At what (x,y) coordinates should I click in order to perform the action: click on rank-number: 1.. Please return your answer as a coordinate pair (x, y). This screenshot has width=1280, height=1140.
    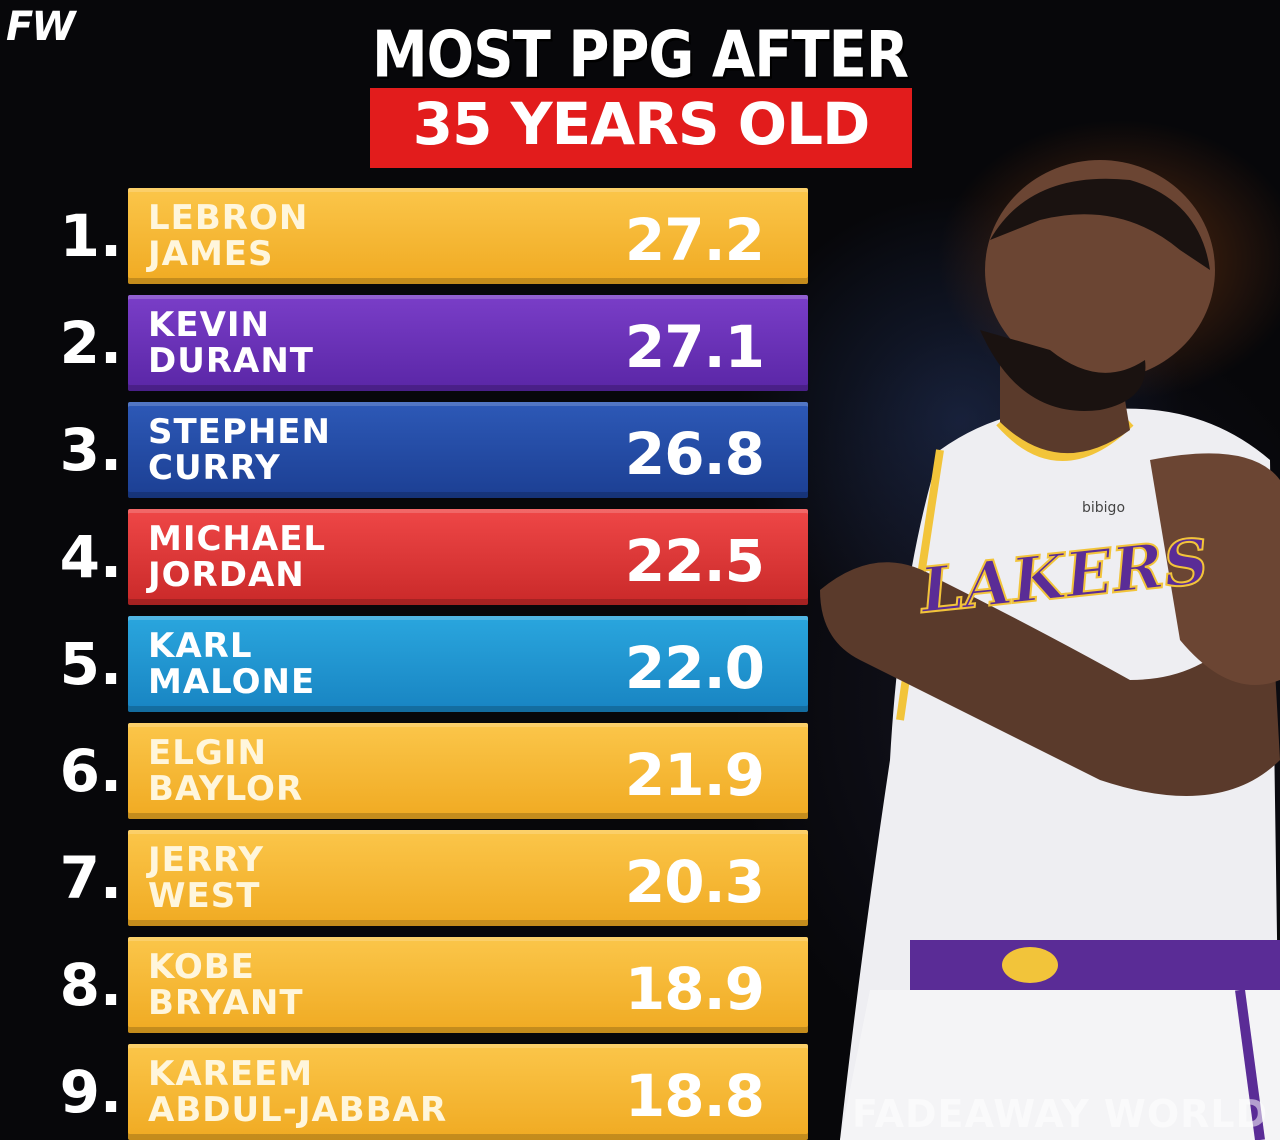
    Looking at the image, I should click on (90, 236).